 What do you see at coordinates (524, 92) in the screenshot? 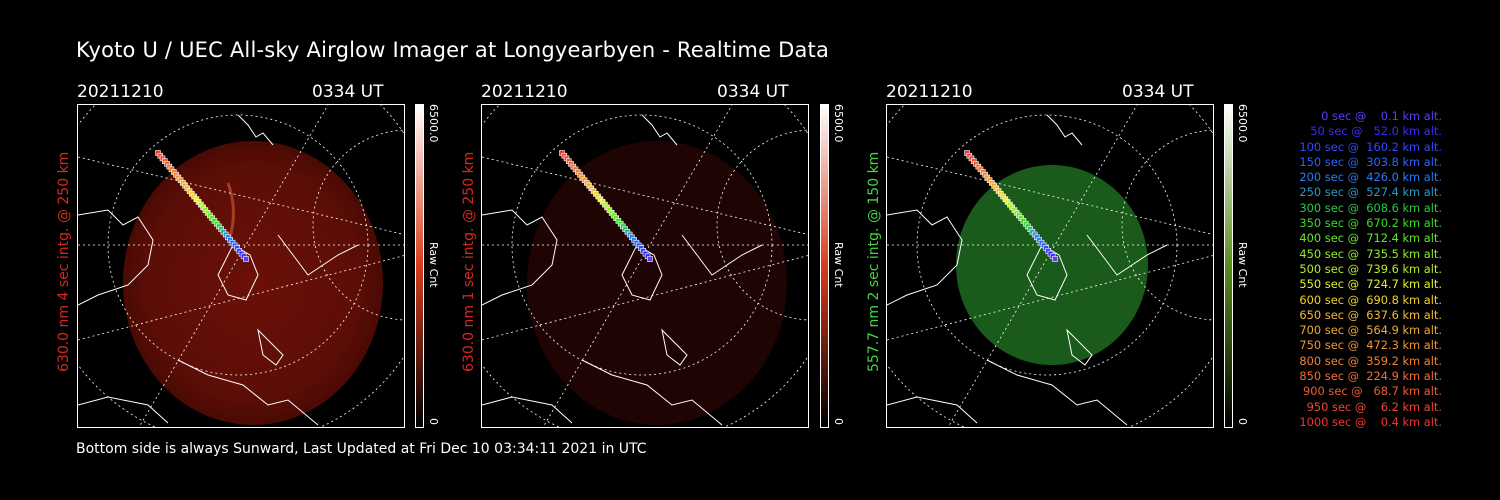
I see `panel-2-date: 20211210` at bounding box center [524, 92].